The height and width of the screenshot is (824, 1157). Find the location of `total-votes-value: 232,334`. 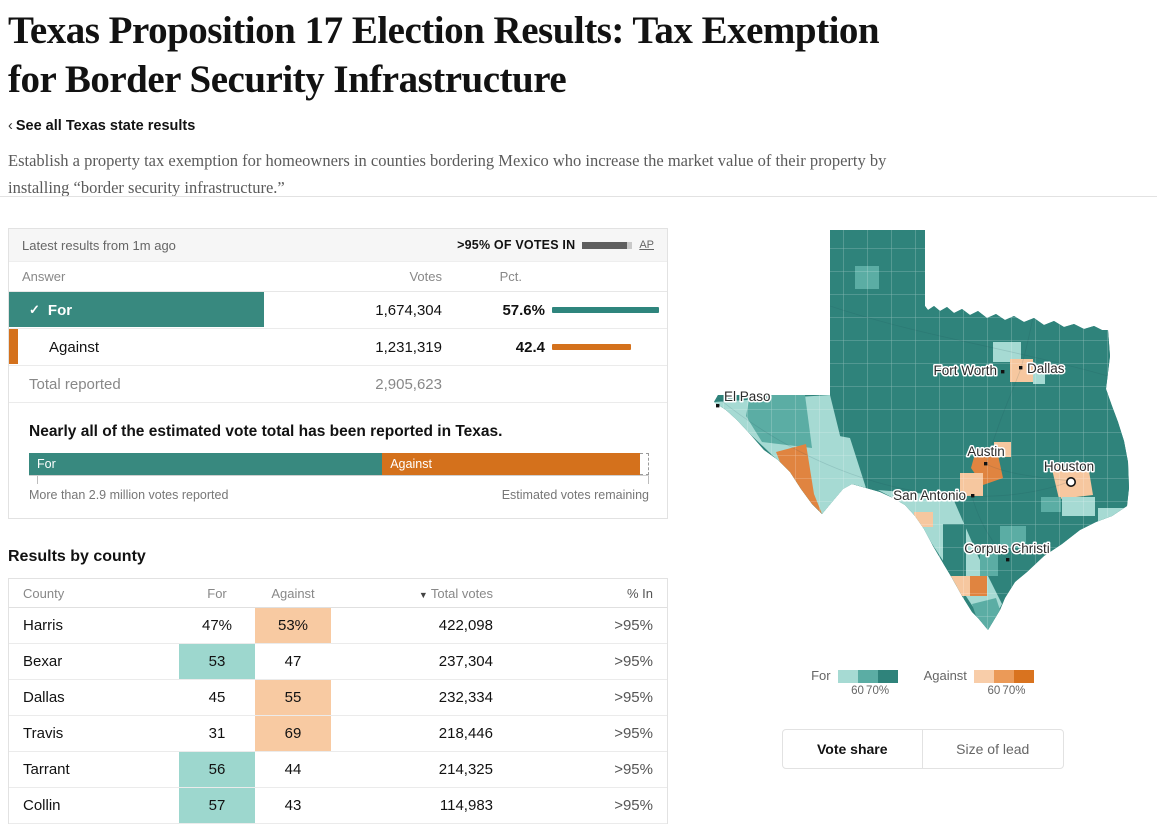

total-votes-value: 232,334 is located at coordinates (465, 697).